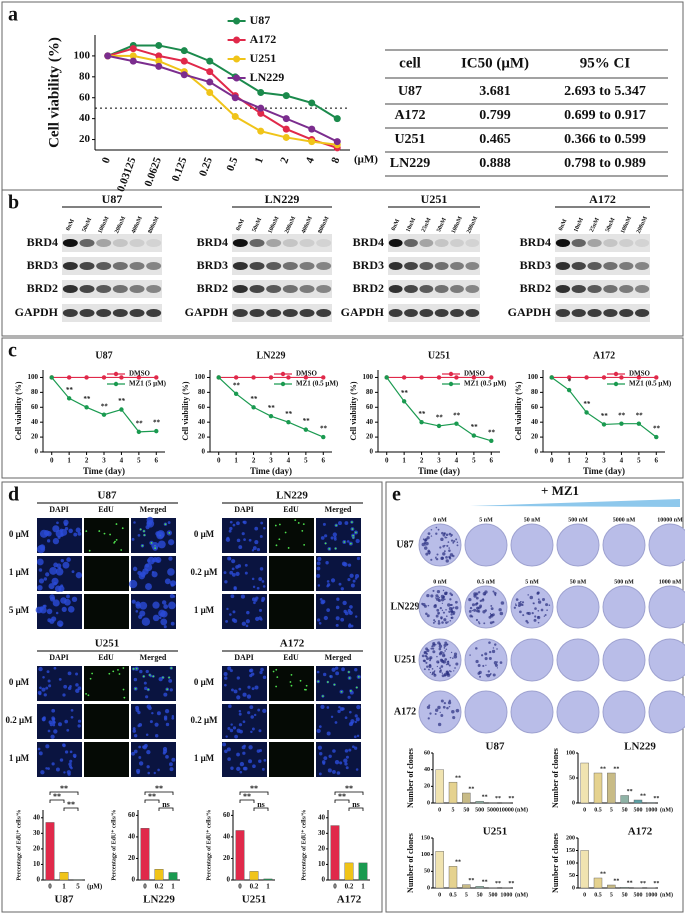 This screenshot has height=914, width=685. What do you see at coordinates (291, 509) in the screenshot?
I see `channel-label: EdU` at bounding box center [291, 509].